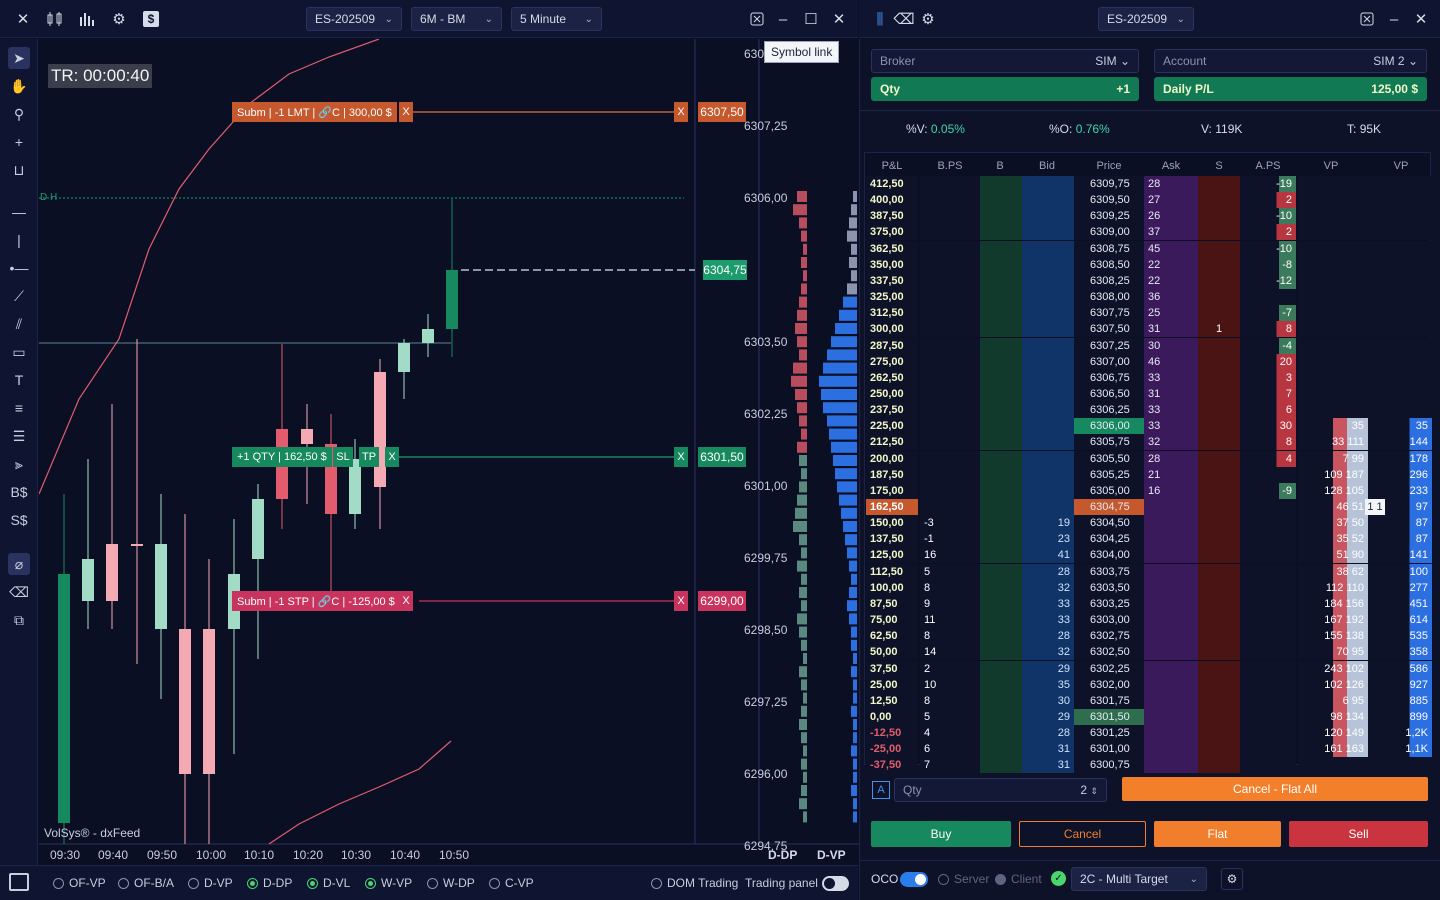 The height and width of the screenshot is (900, 1440). I want to click on radio-d-dp: D-DP, so click(269, 883).